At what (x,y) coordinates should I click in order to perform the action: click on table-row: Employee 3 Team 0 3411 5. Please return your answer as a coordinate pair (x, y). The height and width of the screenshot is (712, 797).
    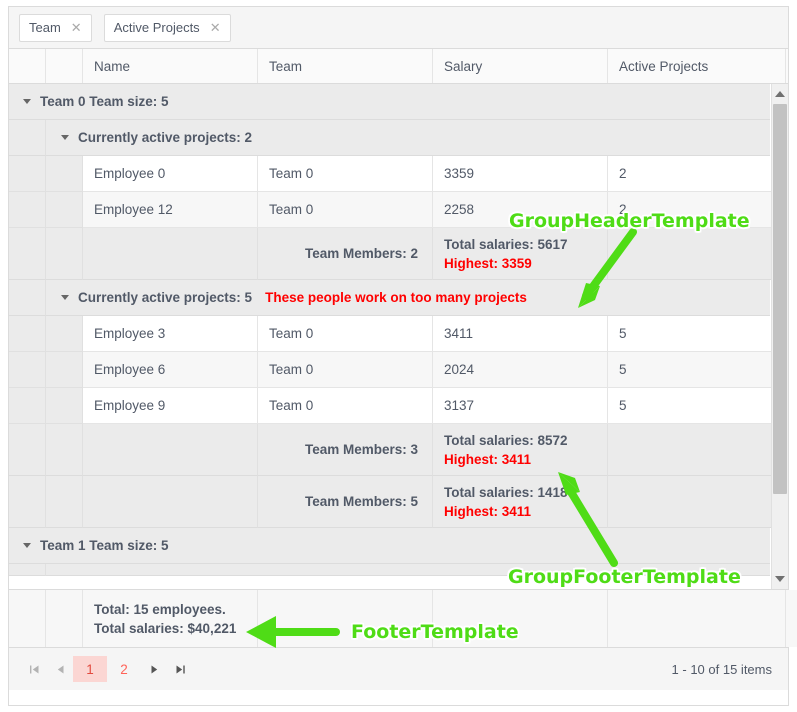
    Looking at the image, I should click on (397, 334).